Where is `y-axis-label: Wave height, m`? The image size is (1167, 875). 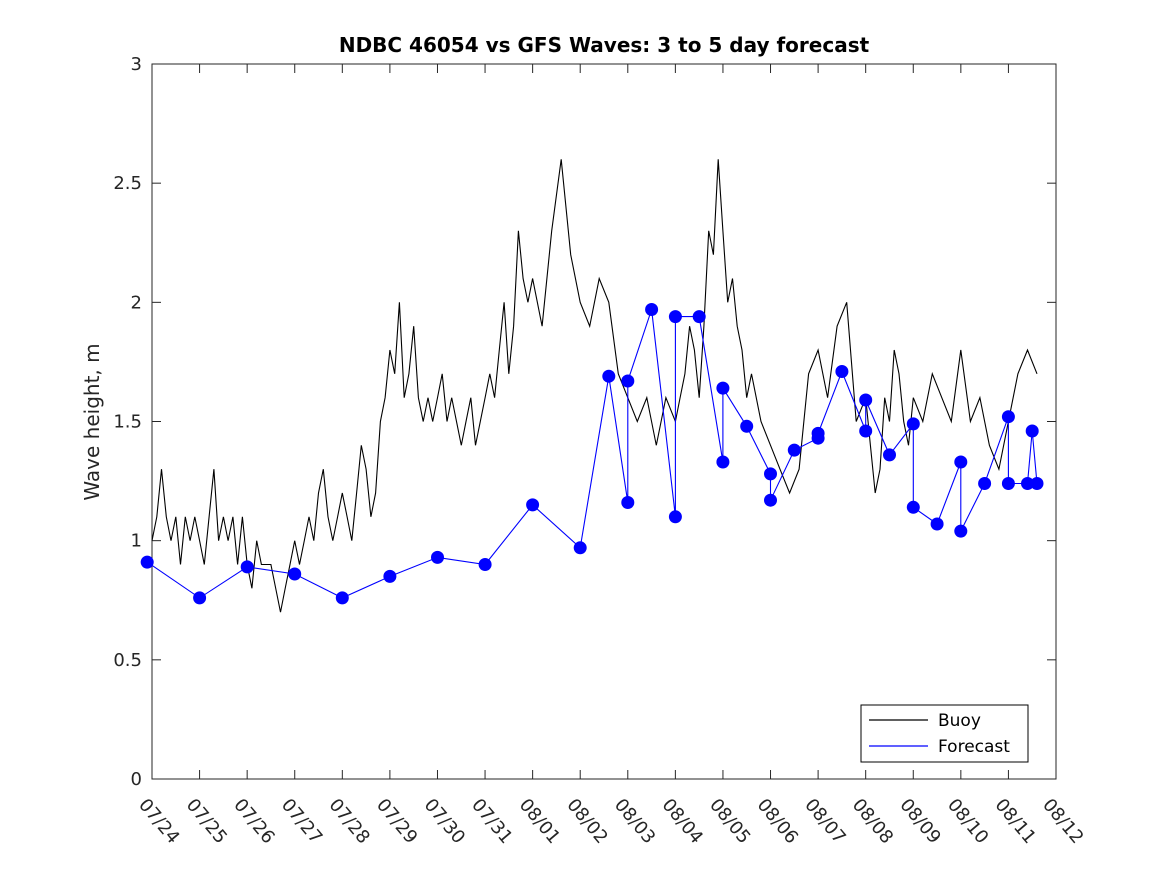
y-axis-label: Wave height, m is located at coordinates (92, 421).